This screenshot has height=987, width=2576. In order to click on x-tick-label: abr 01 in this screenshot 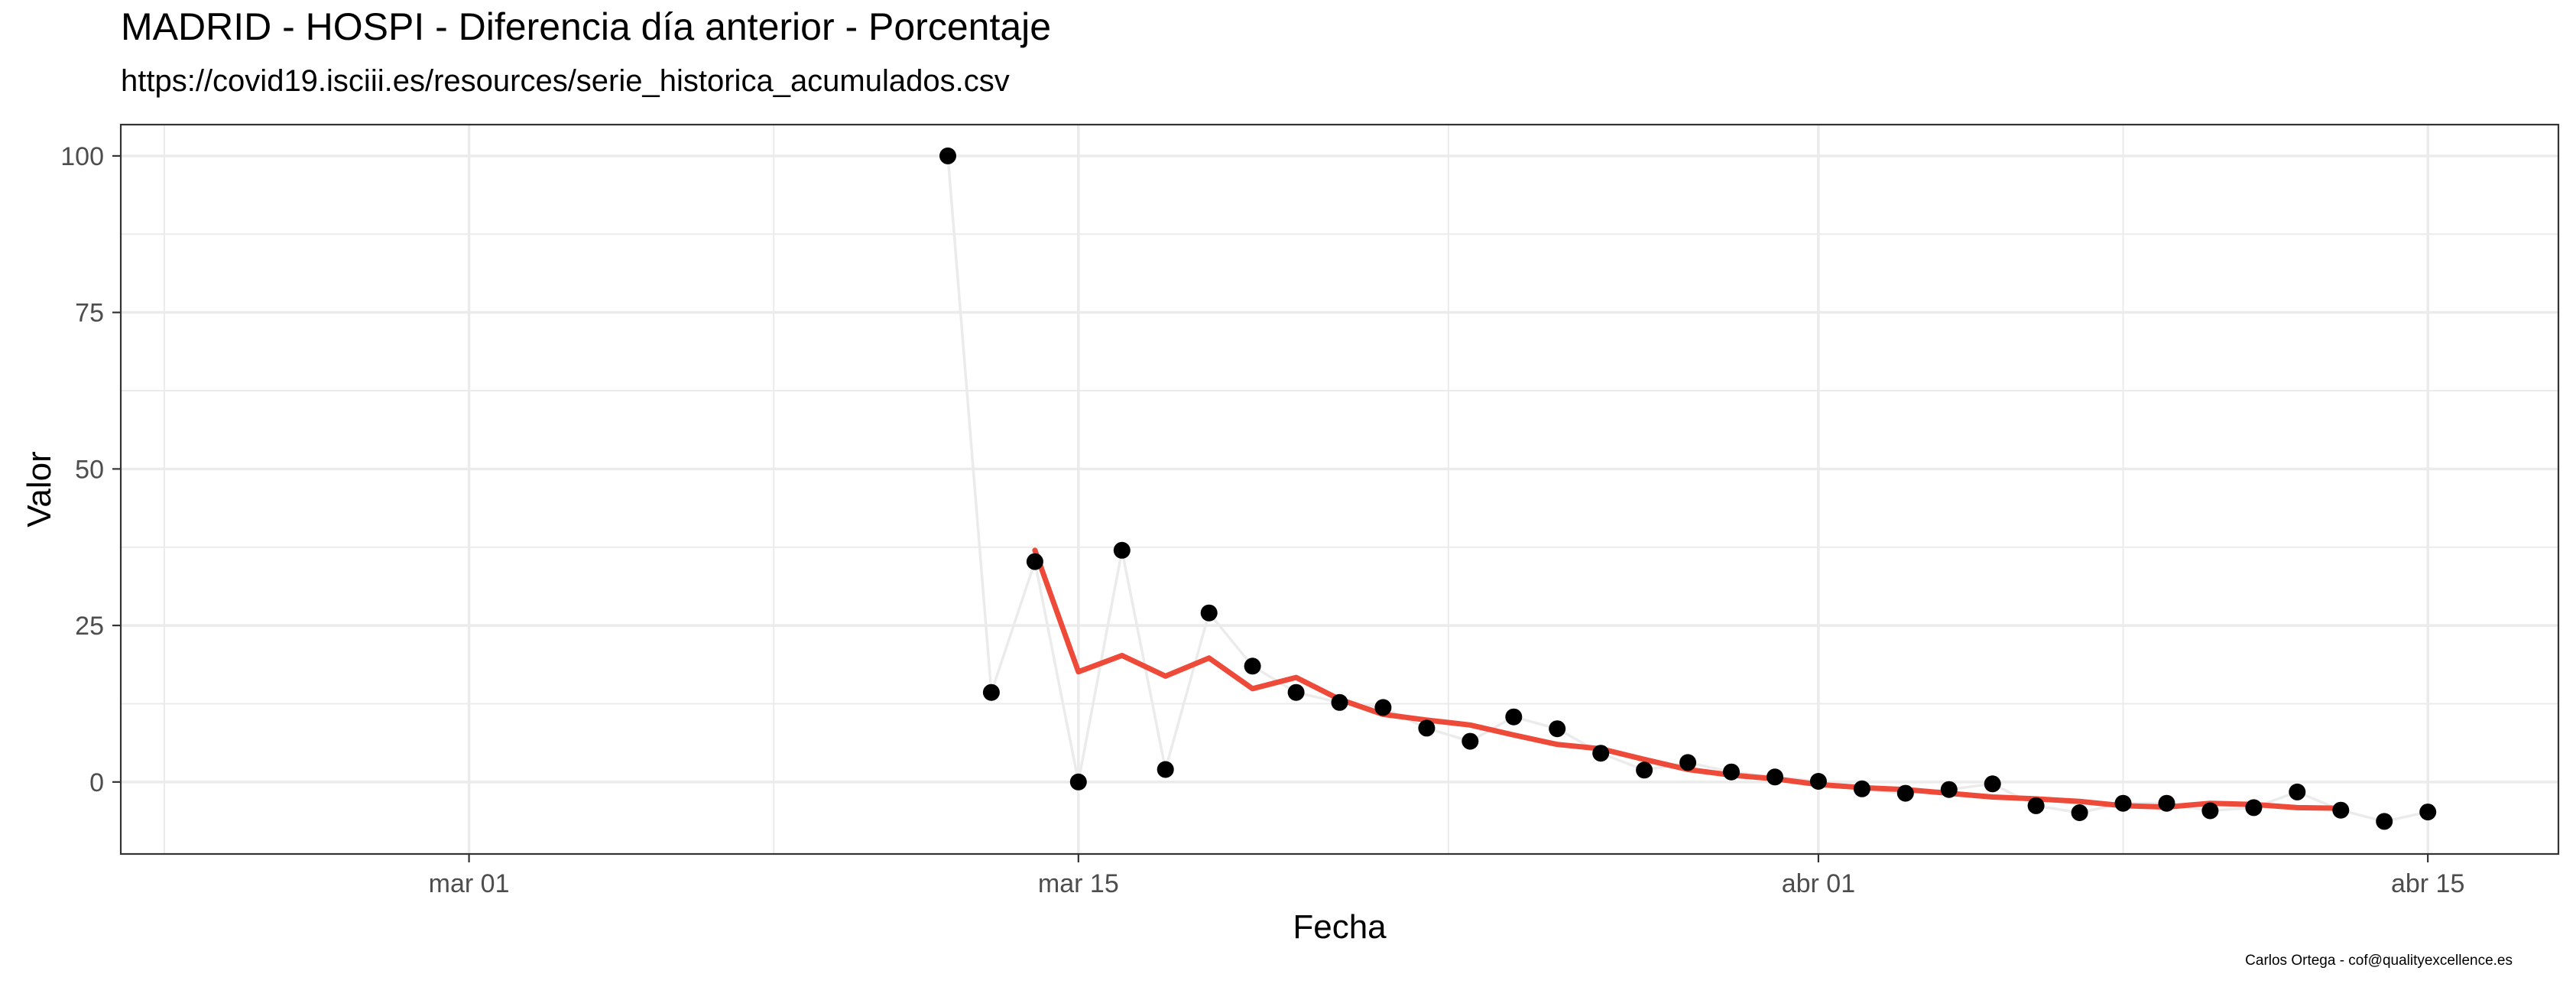, I will do `click(1818, 883)`.